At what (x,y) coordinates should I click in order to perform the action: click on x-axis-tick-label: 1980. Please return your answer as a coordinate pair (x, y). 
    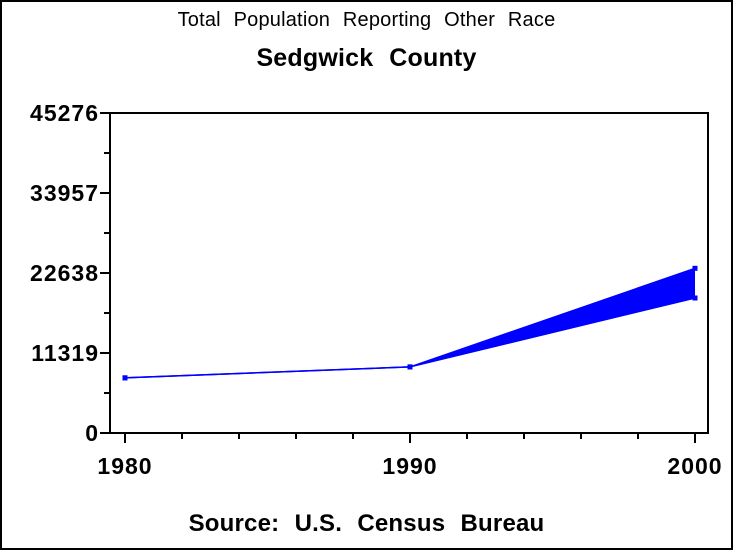
    Looking at the image, I should click on (124, 466).